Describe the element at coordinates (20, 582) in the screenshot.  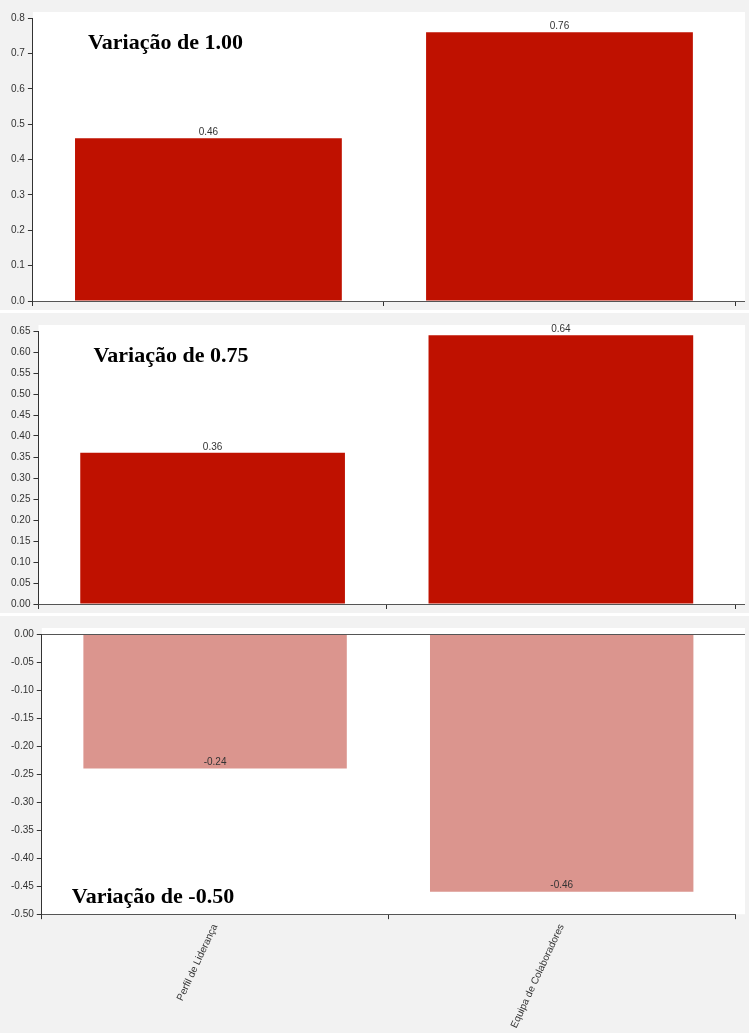
I see `y-tick-label: 0.05` at that location.